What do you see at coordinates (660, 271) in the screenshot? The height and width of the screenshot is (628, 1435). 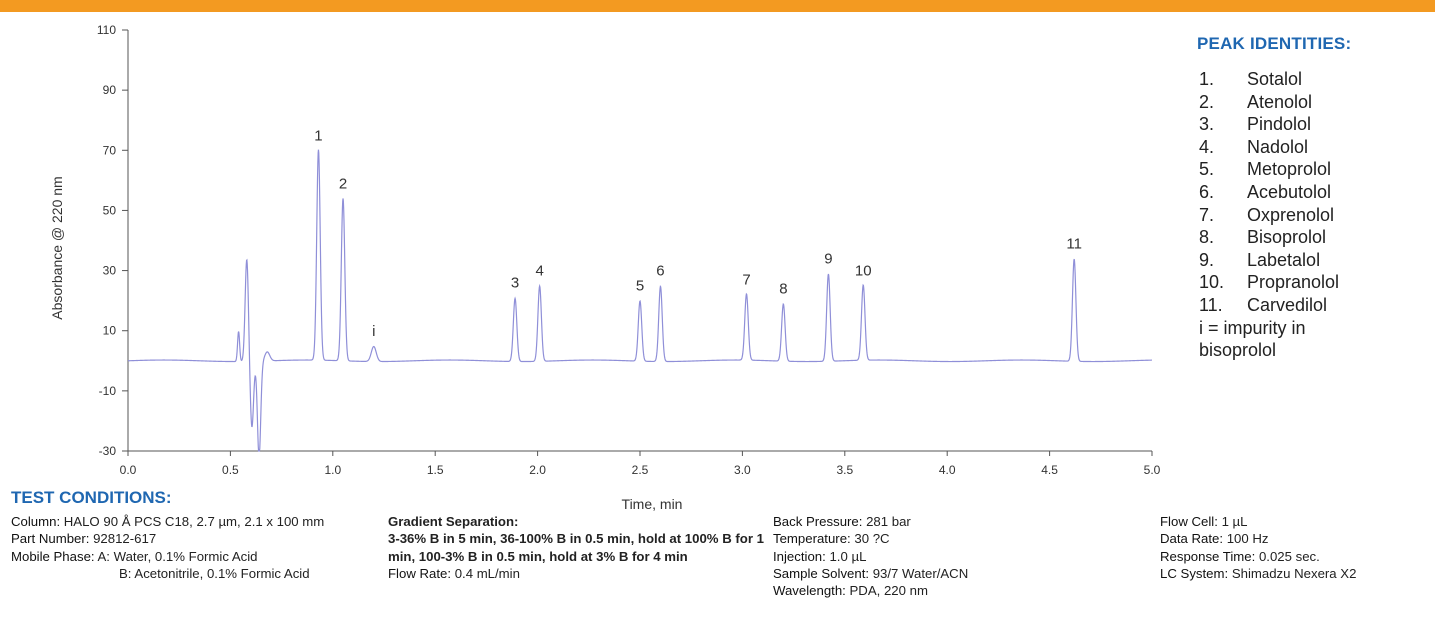 I see `peak-label: 6` at bounding box center [660, 271].